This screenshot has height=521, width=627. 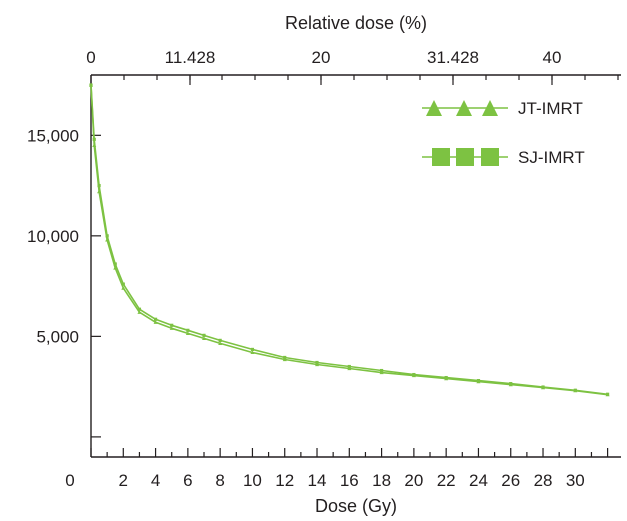 I want to click on x-tick-label: 6, so click(x=187, y=480).